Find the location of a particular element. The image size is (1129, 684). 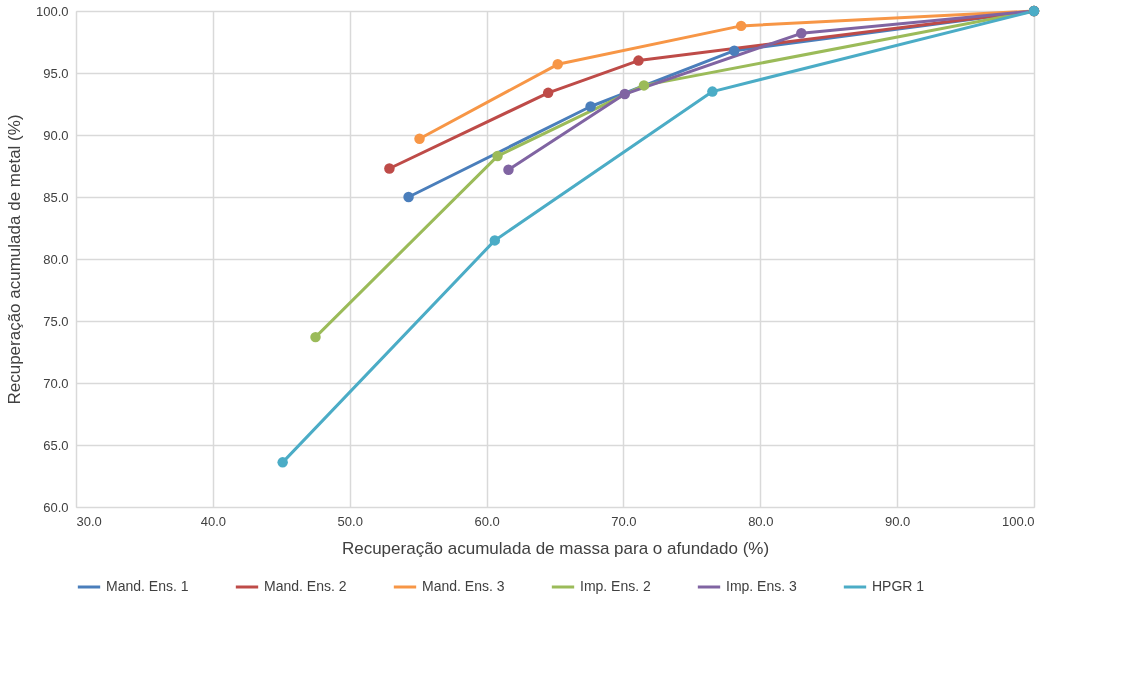

x-axis-title: Recuperação acumulada de massa para o afundado (%) is located at coordinates (555, 548).